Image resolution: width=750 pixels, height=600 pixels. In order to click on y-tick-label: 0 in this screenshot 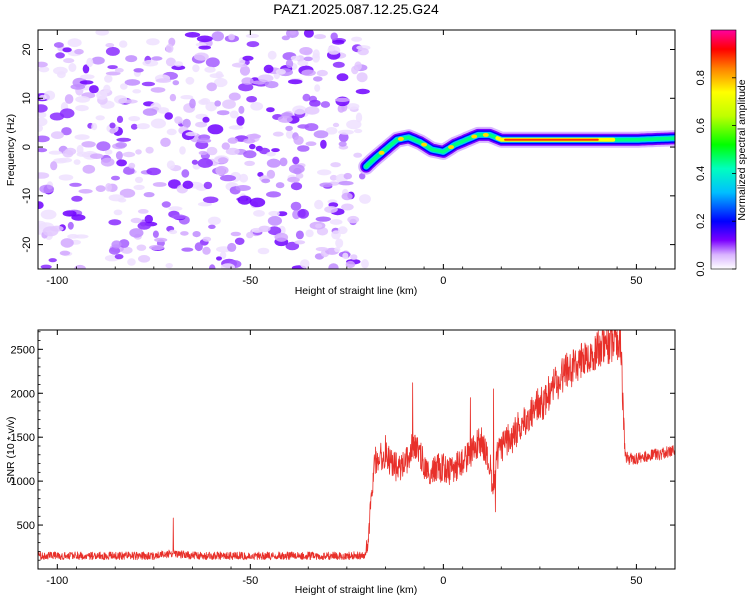, I will do `click(27, 147)`.